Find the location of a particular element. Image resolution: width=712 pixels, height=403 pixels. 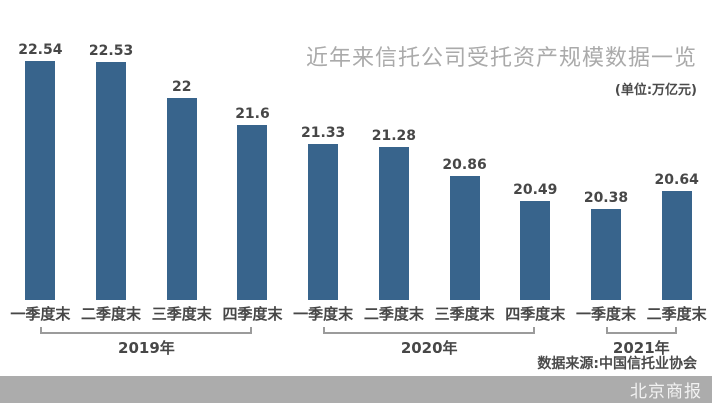

chart-unit-label: (单位:万亿元) is located at coordinates (655, 91).